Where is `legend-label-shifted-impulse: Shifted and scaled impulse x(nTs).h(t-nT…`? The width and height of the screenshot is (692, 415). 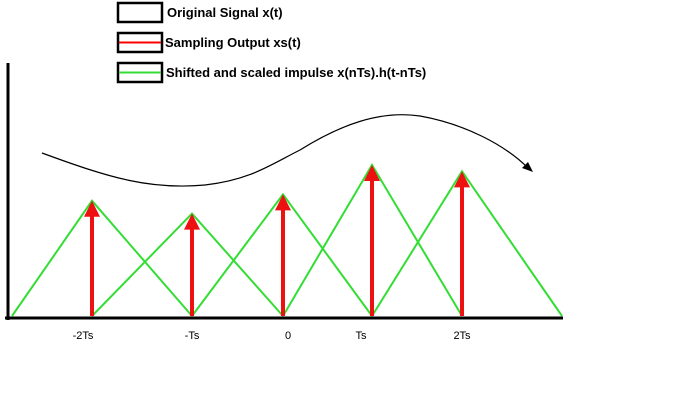 legend-label-shifted-impulse: Shifted and scaled impulse x(nTs).h(t-nT… is located at coordinates (296, 72).